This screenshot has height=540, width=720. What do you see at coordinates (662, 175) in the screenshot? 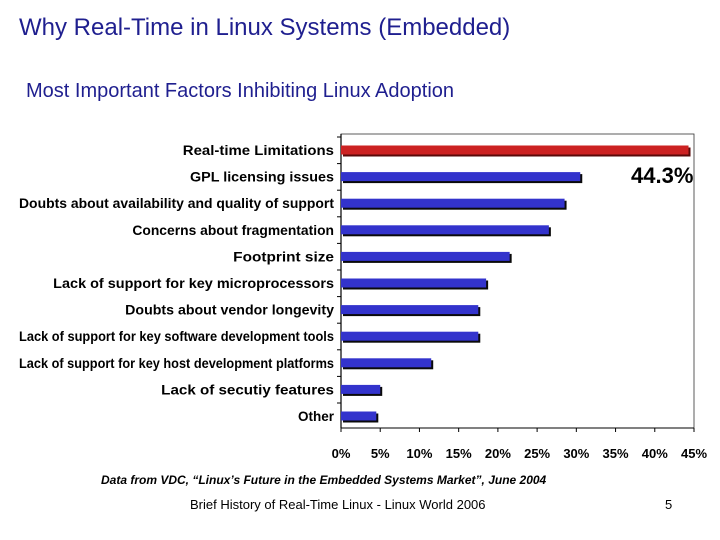
I see `value-annotation: 44.3%` at bounding box center [662, 175].